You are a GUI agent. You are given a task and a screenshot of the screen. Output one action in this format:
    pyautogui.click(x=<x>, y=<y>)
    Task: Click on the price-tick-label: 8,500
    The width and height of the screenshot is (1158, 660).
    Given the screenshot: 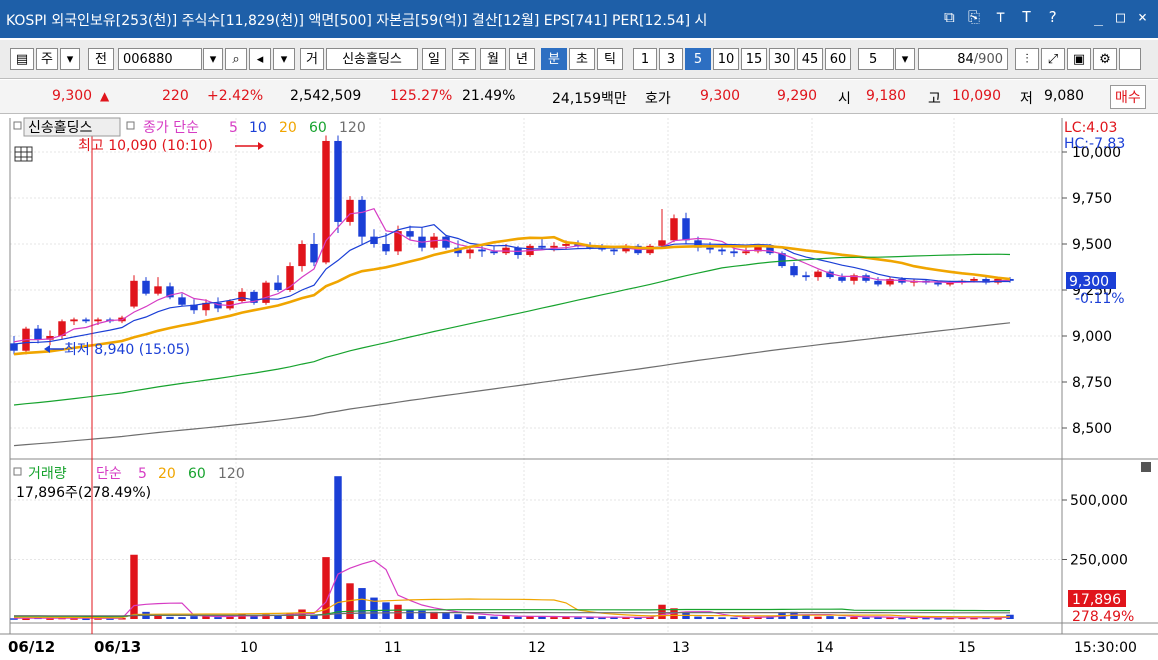 What is the action you would take?
    pyautogui.click(x=1092, y=429)
    